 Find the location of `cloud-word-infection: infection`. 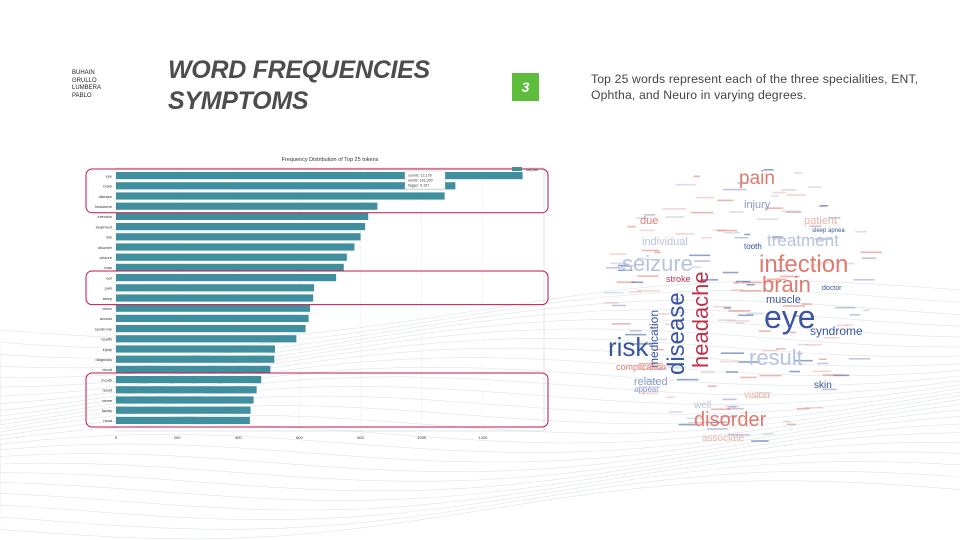

cloud-word-infection: infection is located at coordinates (803, 264).